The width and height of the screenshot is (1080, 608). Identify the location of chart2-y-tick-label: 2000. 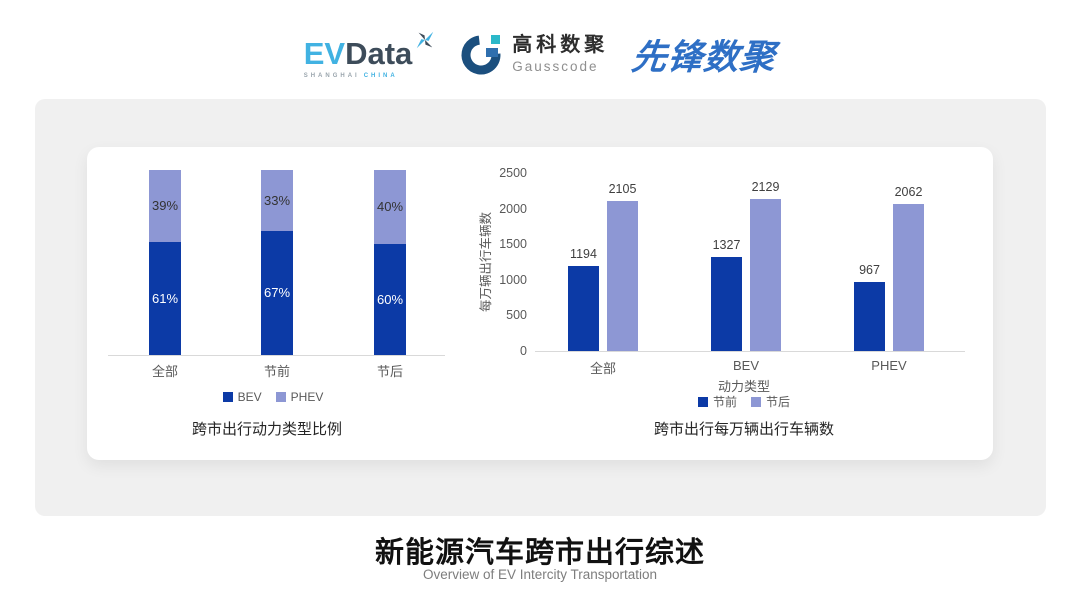
(513, 208).